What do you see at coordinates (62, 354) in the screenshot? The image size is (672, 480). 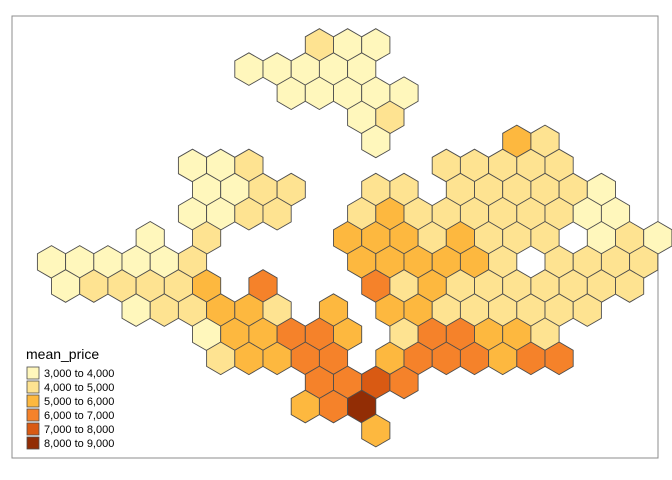 I see `legend-title: mean_price` at bounding box center [62, 354].